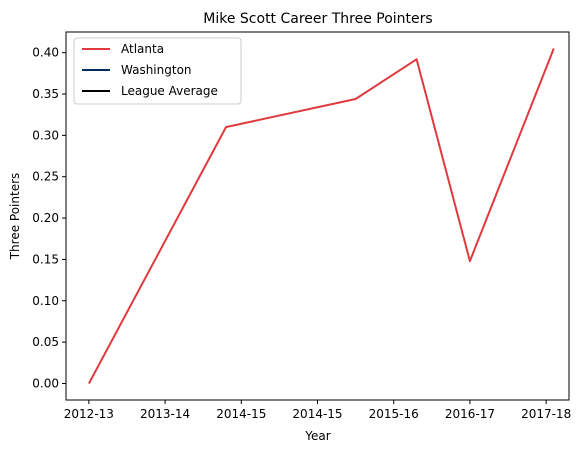 The width and height of the screenshot is (579, 453). Describe the element at coordinates (89, 414) in the screenshot. I see `x-tick-label: 2012-13` at that location.